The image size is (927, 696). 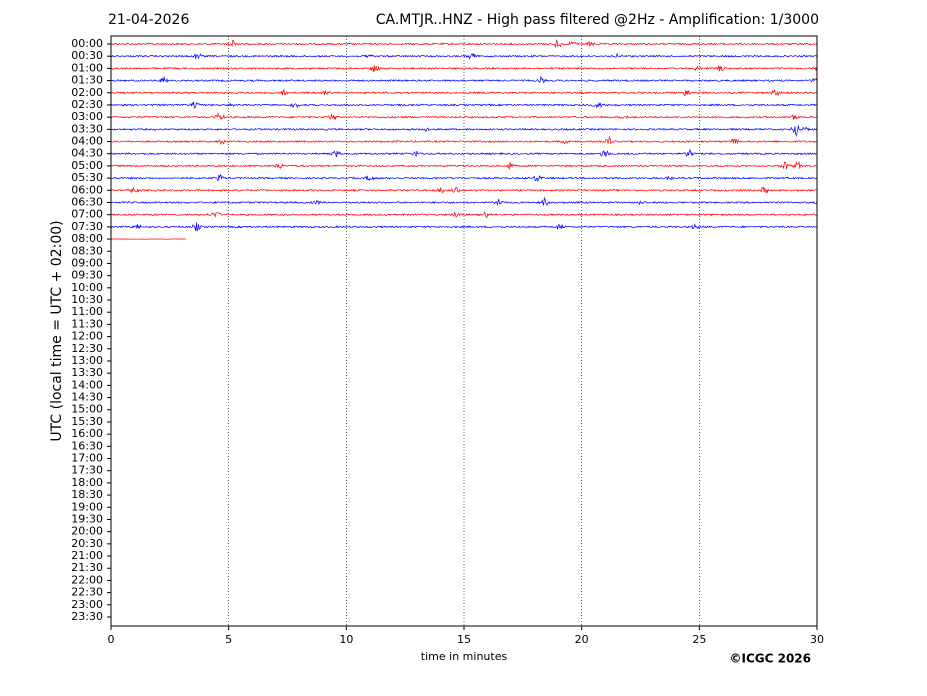 What do you see at coordinates (228, 639) in the screenshot?
I see `x-tick-label: 5` at bounding box center [228, 639].